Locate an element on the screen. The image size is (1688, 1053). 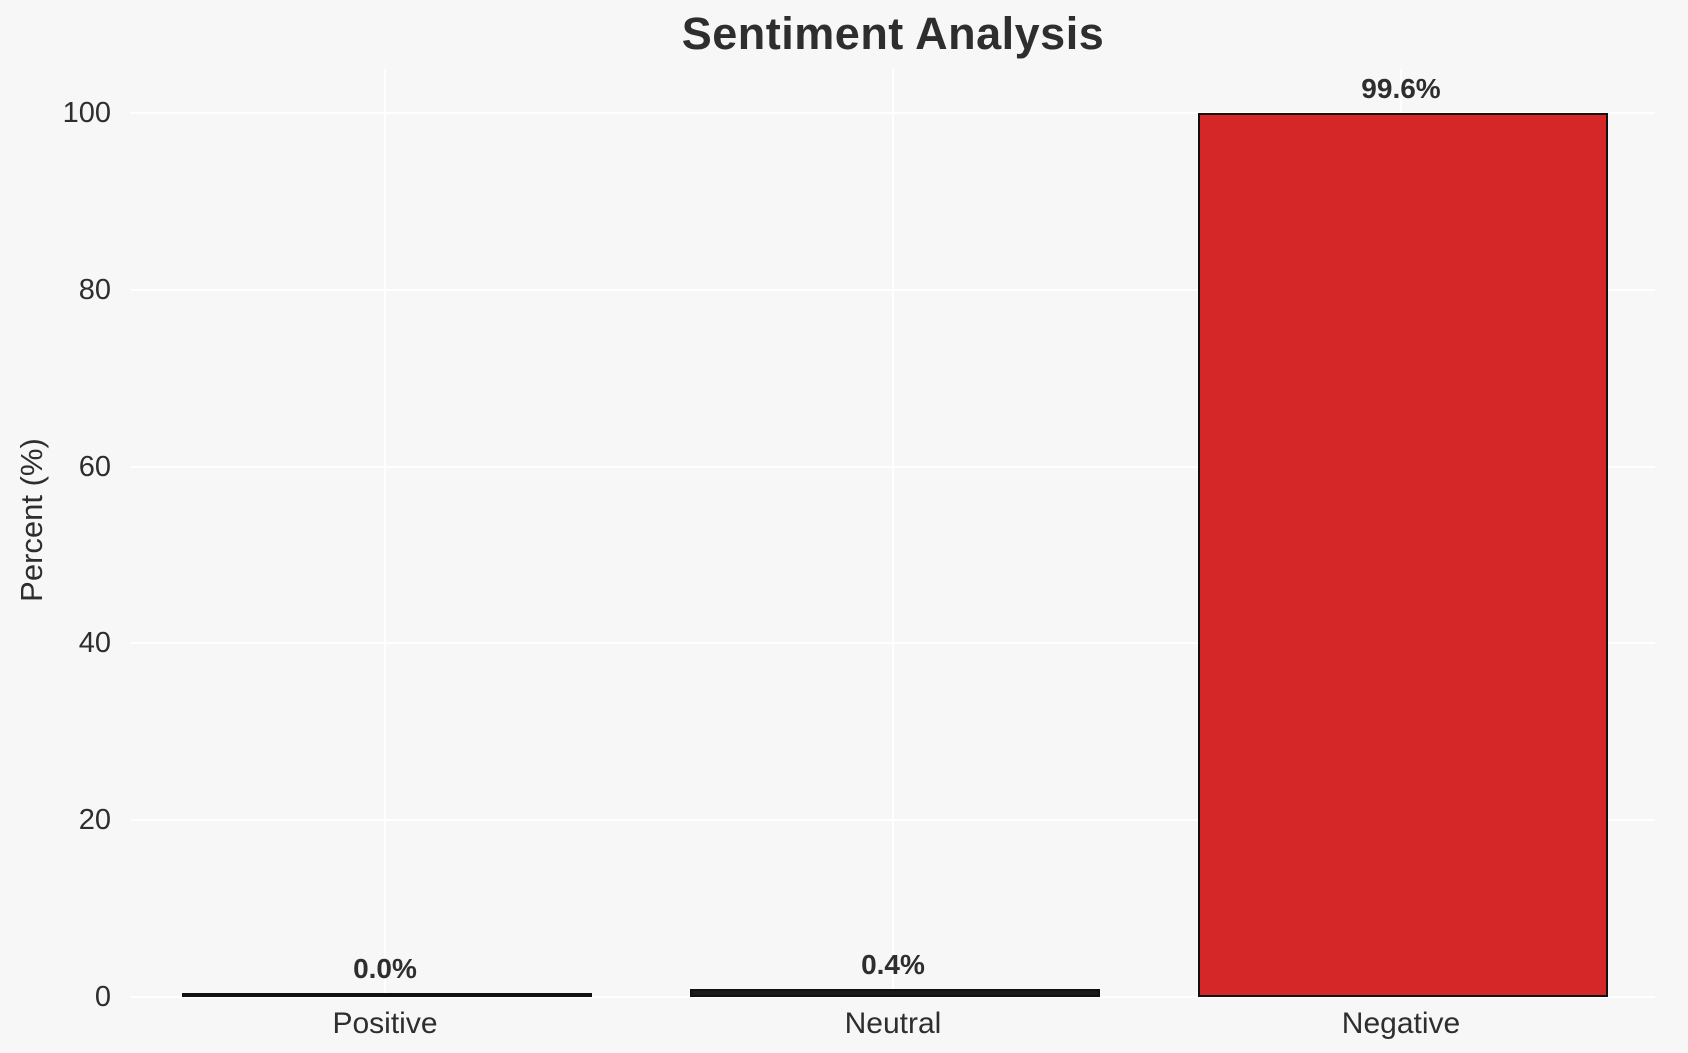
y-tick-label: 100 is located at coordinates (86, 113).